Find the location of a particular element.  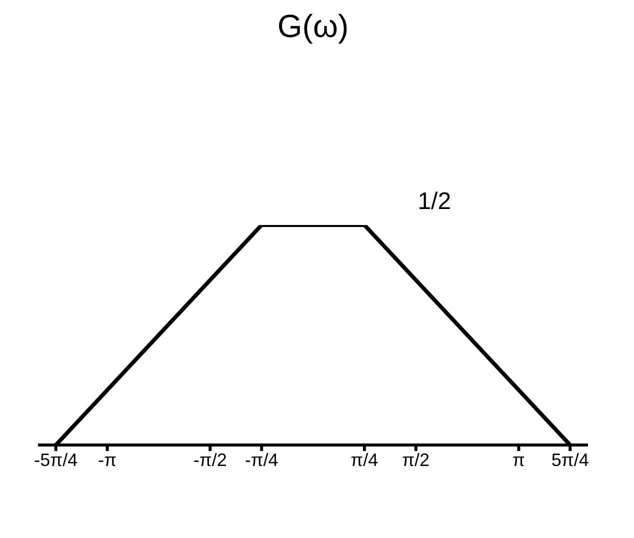

x-tick-label: -π/4 is located at coordinates (261, 460).